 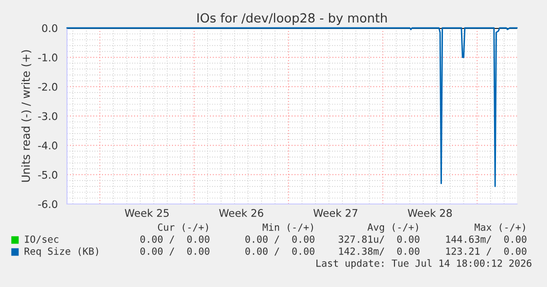 I want to click on legend-label: Req Size (KB), so click(x=61, y=252).